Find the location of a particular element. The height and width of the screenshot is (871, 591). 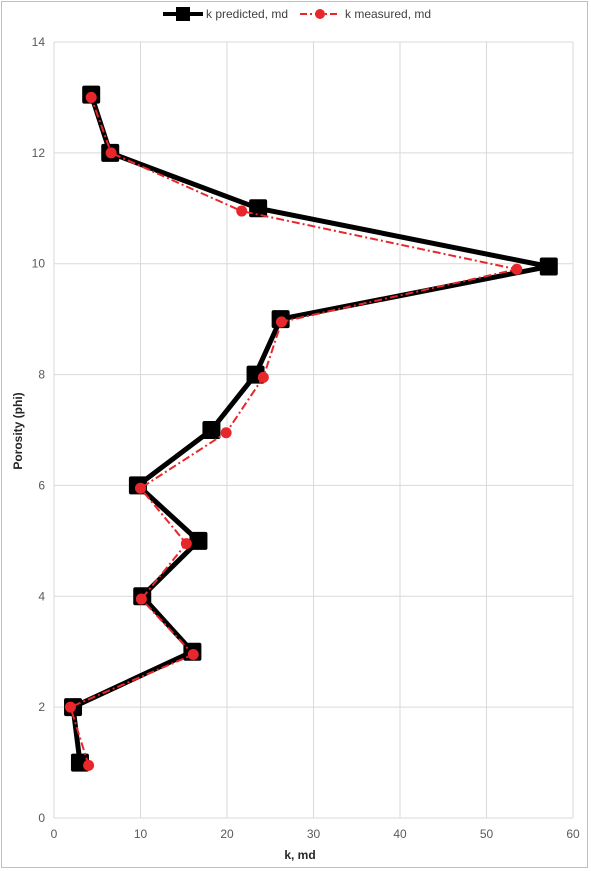

legend-marker-k-predicted is located at coordinates (183, 14).